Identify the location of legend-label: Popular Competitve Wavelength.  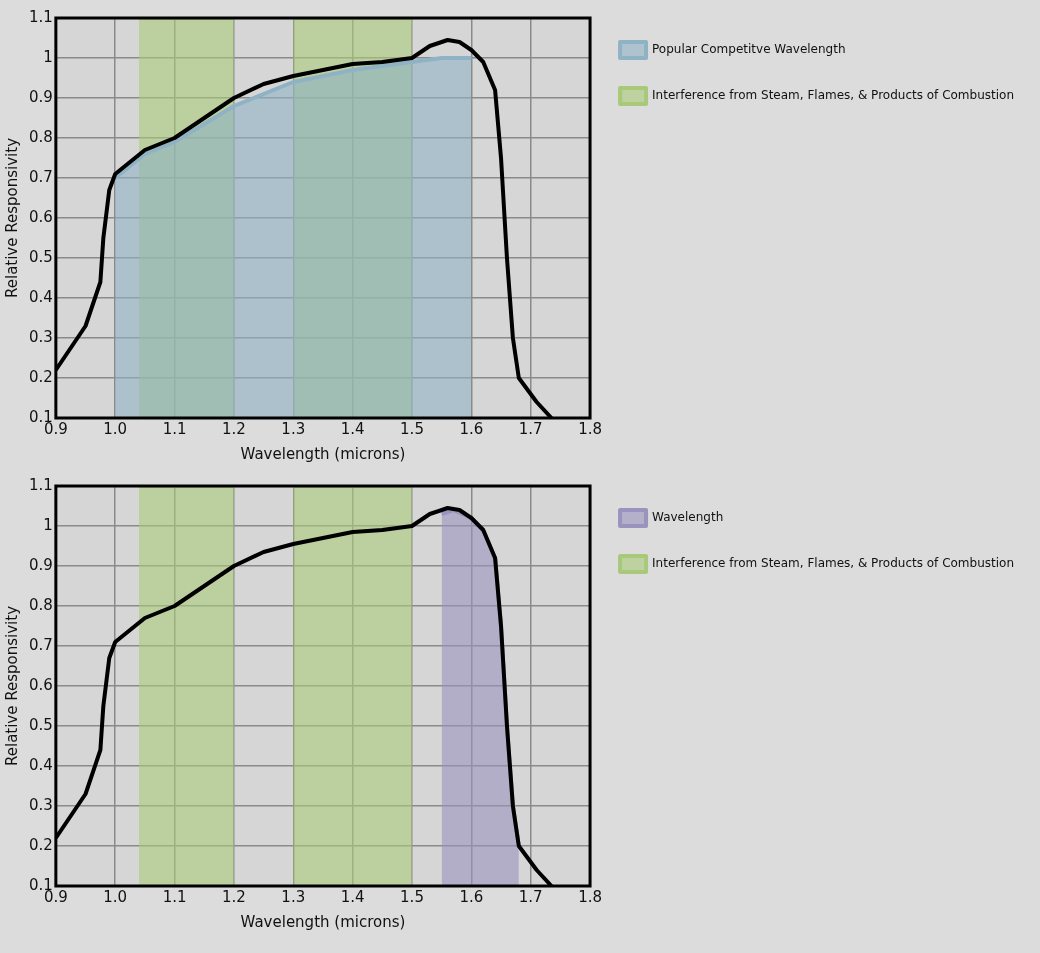
(749, 49).